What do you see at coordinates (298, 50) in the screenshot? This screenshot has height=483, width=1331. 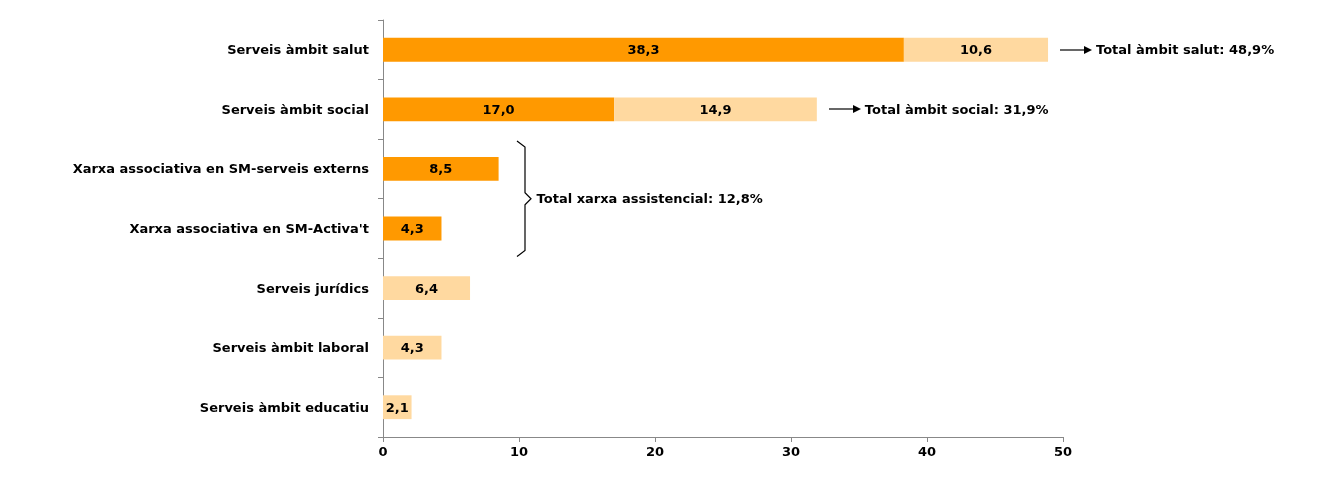 I see `y-tick-label: Serveis àmbit salut` at bounding box center [298, 50].